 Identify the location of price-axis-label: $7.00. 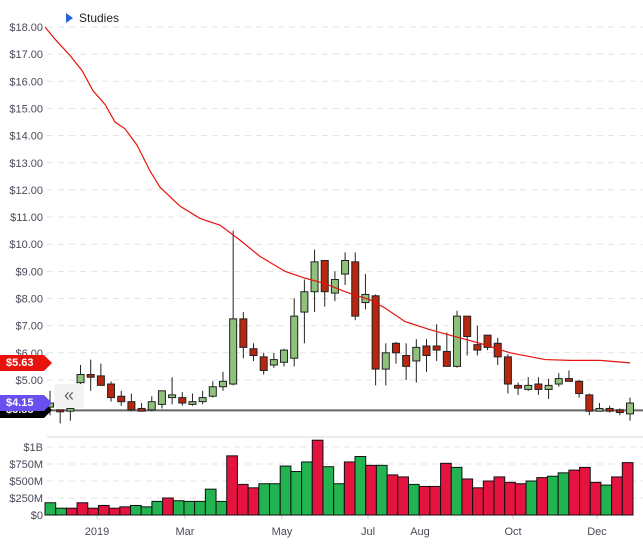
(29, 327).